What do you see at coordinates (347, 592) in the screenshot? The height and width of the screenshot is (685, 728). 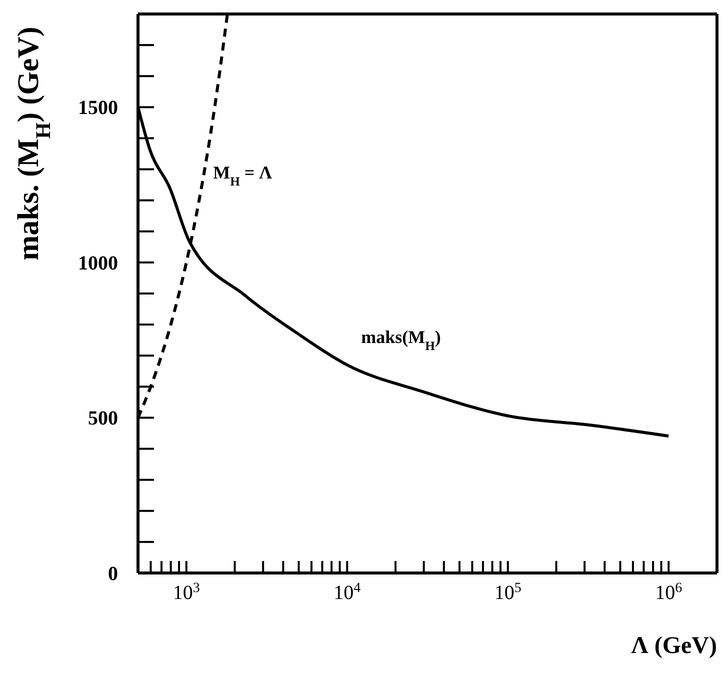 I see `x-tick-label: 10$^{4}$` at bounding box center [347, 592].